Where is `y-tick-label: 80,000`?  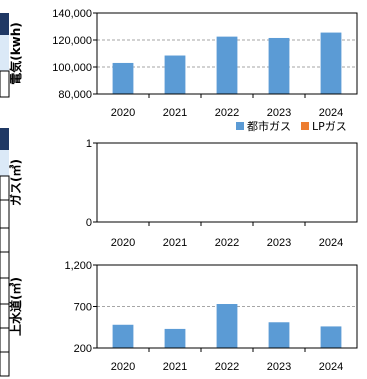 y-tick-label: 80,000 is located at coordinates (75, 95).